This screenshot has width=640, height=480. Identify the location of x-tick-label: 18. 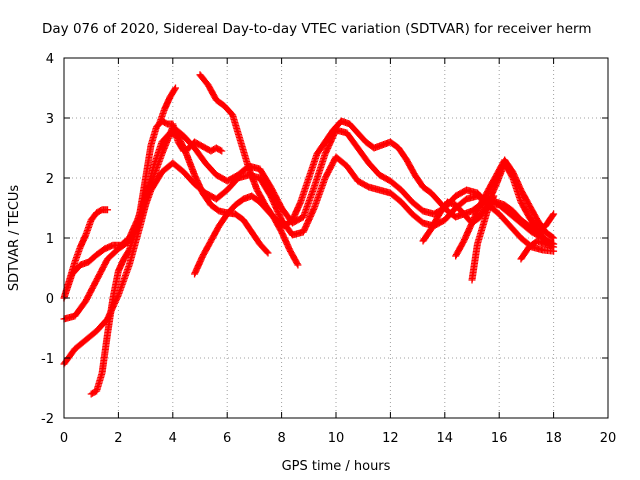
(553, 438).